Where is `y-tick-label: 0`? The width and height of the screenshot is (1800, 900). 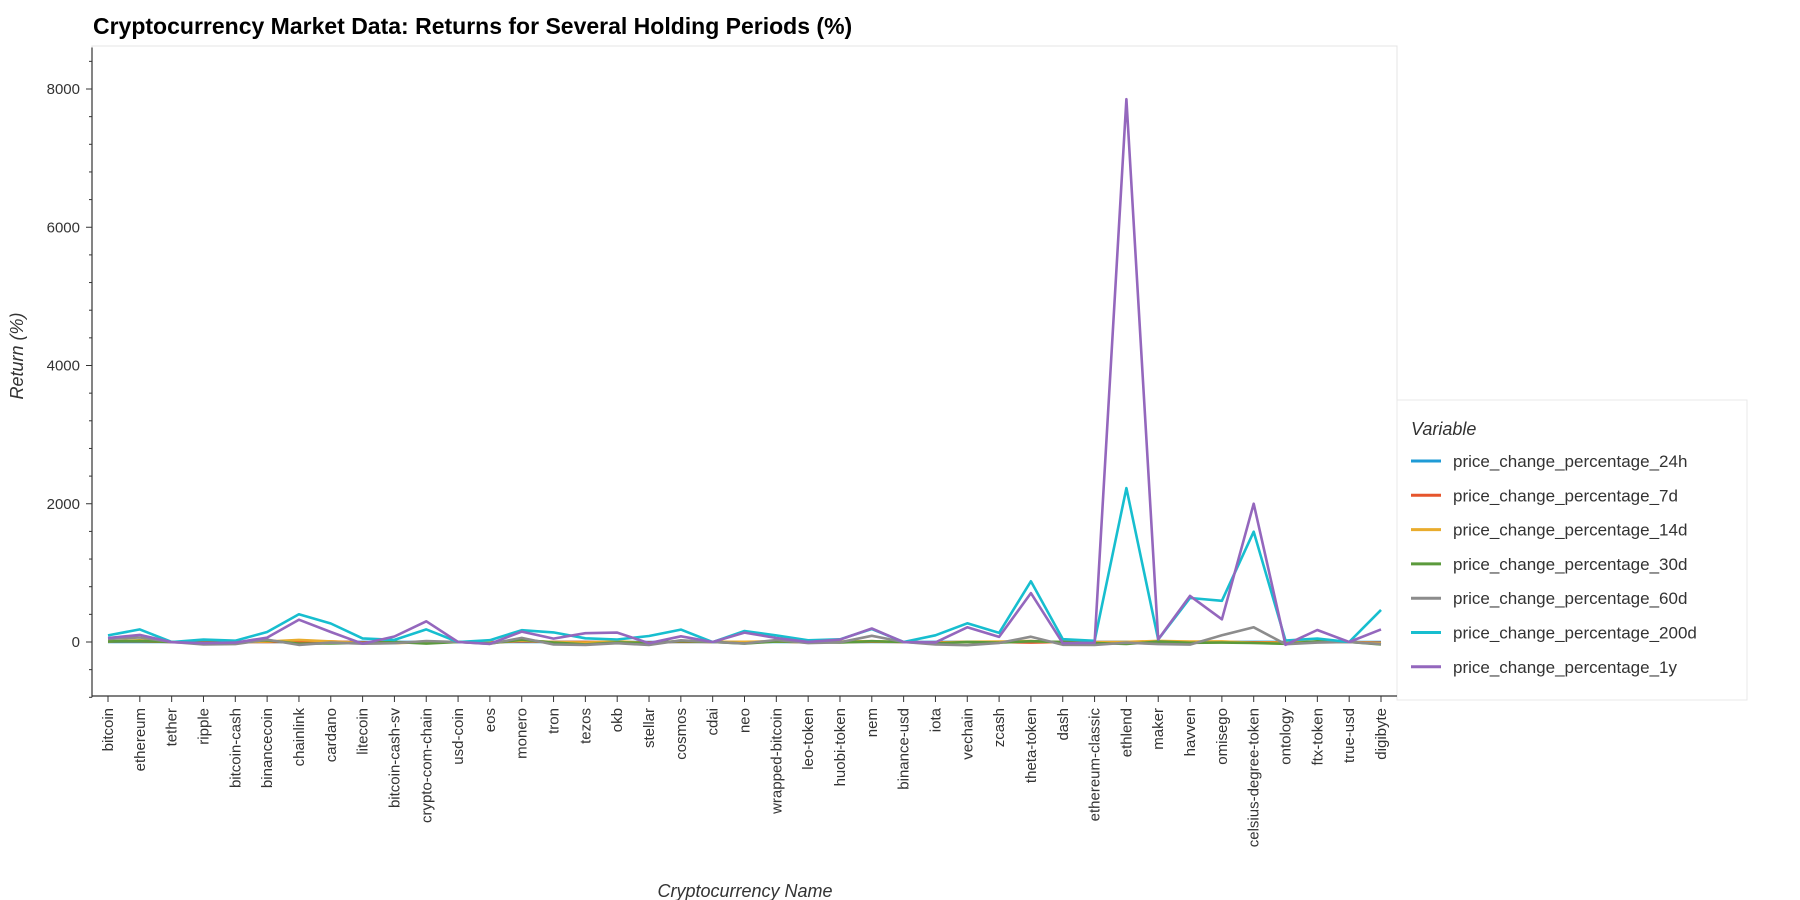
y-tick-label: 0 is located at coordinates (76, 642).